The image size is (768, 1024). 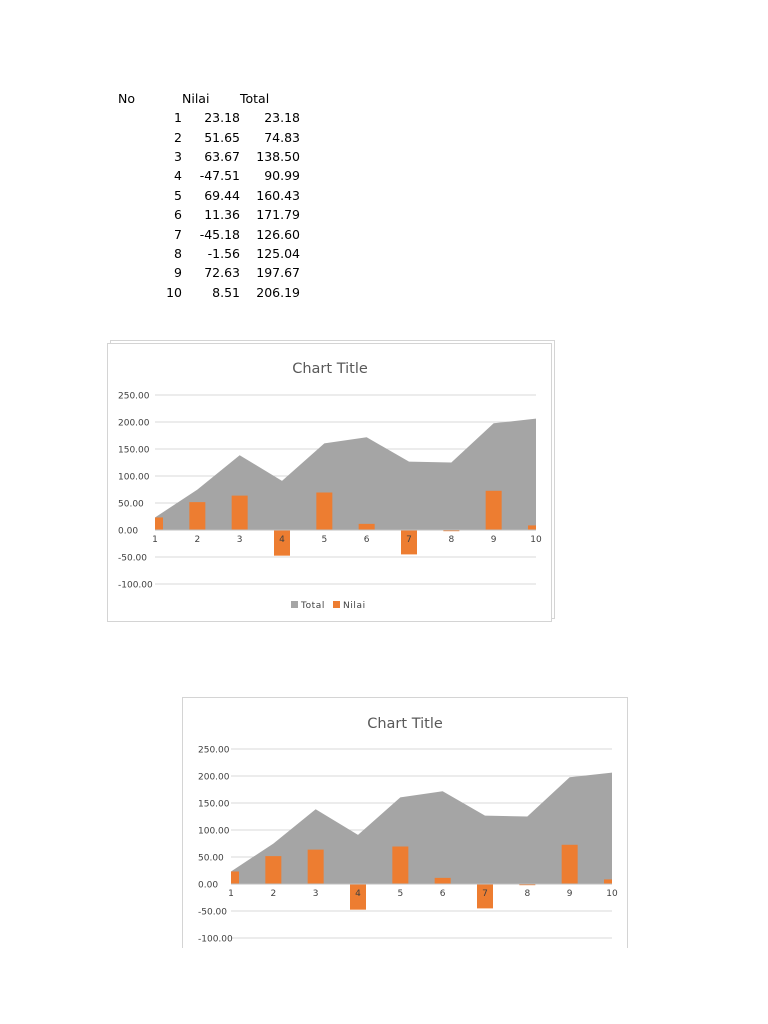 I want to click on table-row: 3 63.67 138.50, so click(x=209, y=156).